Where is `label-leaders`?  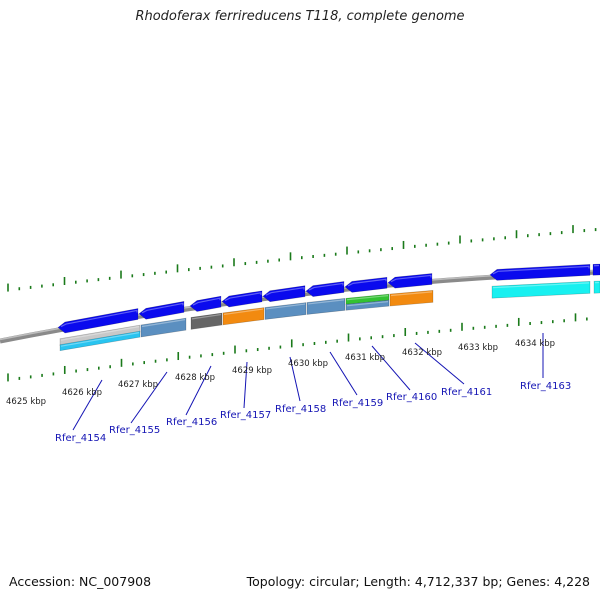 label-leaders is located at coordinates (308, 382).